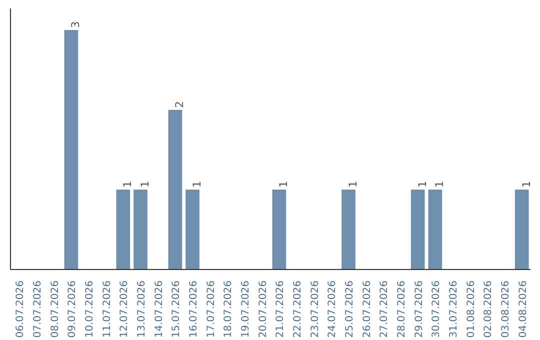  What do you see at coordinates (142, 309) in the screenshot?
I see `x-tick-label: 13.07.2026` at bounding box center [142, 309].